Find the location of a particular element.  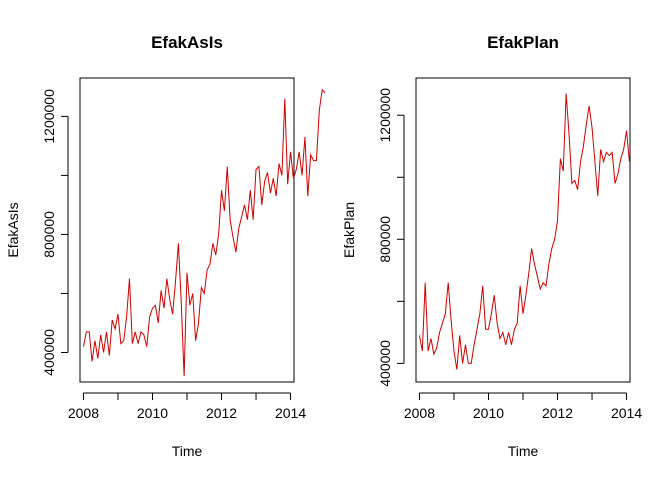

y-axis-label: EfakAsIs is located at coordinates (13, 229).